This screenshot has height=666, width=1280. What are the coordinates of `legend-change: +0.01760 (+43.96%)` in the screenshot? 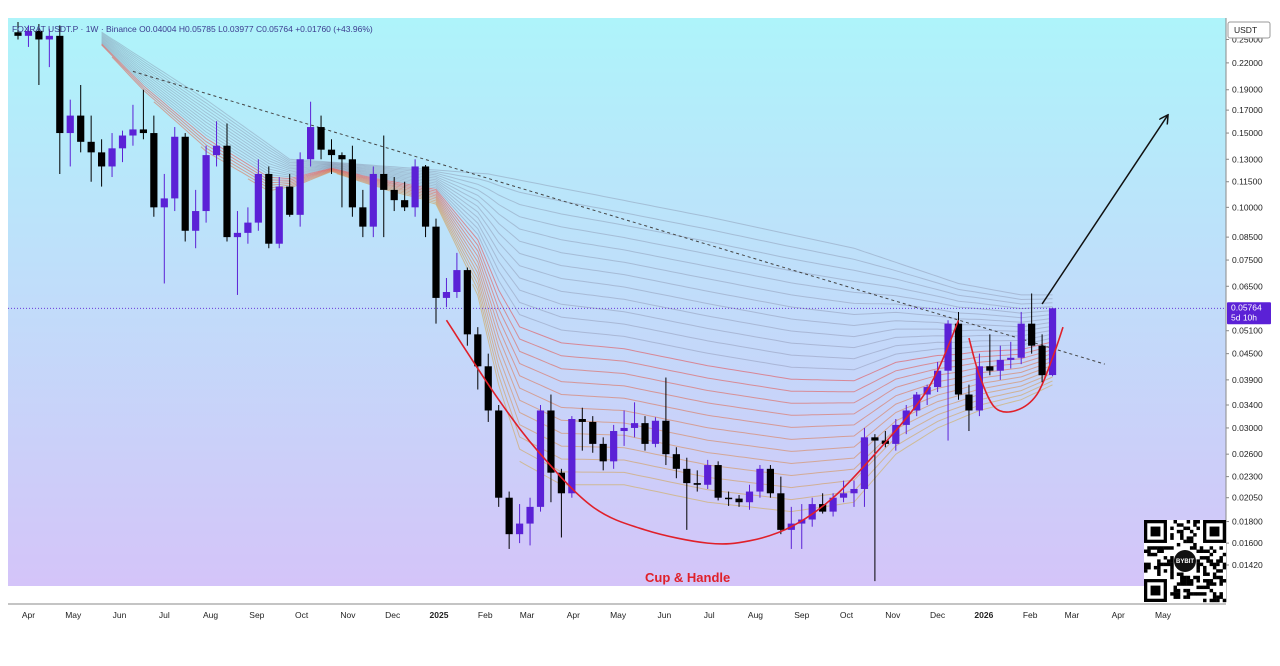 It's located at (334, 29).